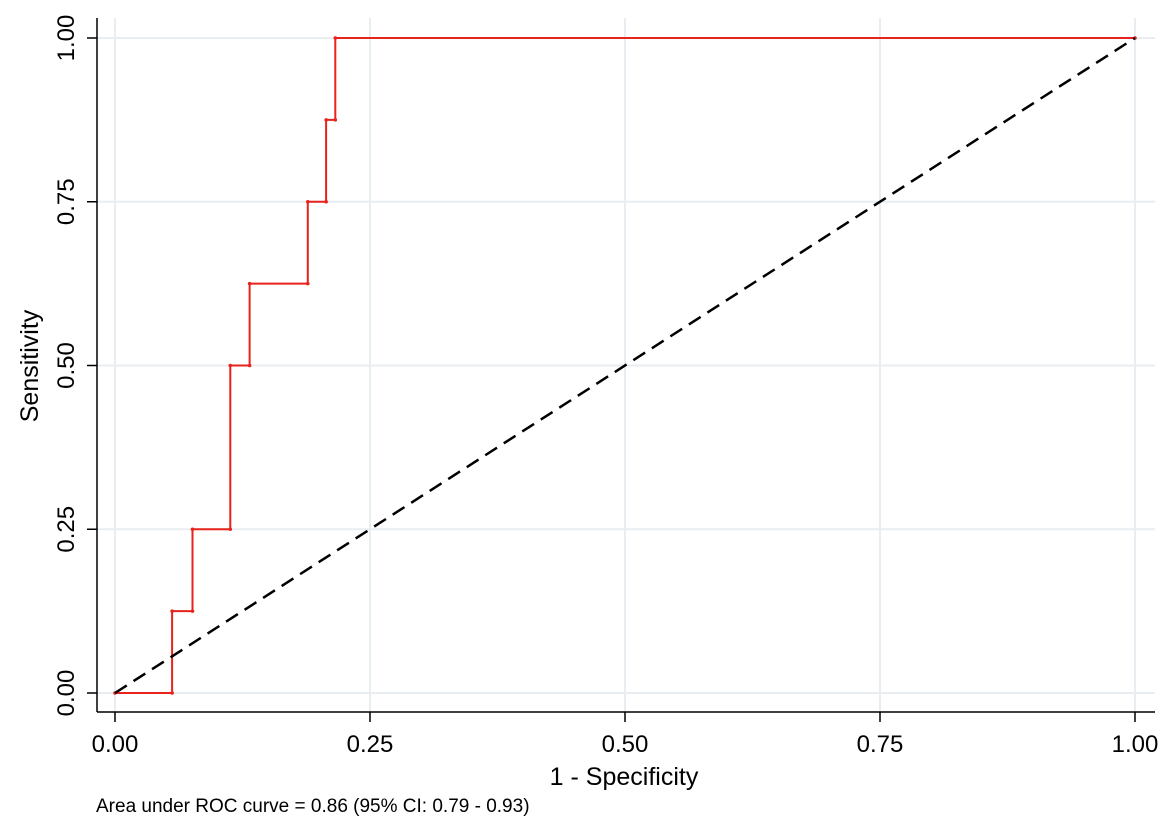  What do you see at coordinates (66, 693) in the screenshot?
I see `y-tick-label: 0.00` at bounding box center [66, 693].